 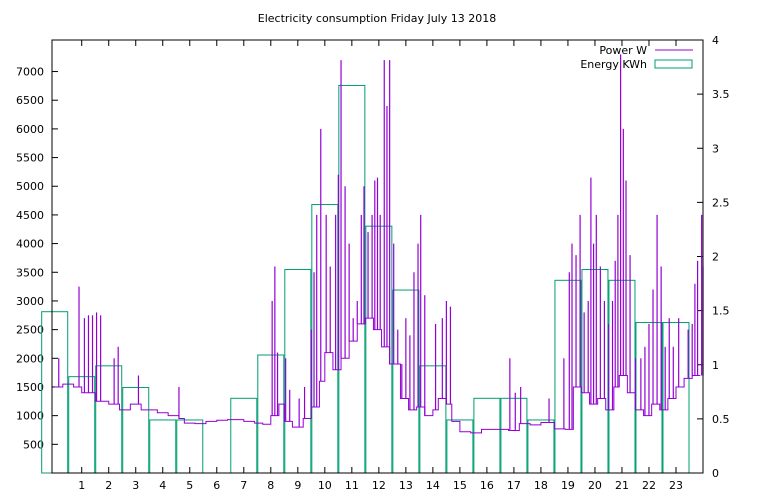 I want to click on x-tick-label: 11, so click(x=352, y=485).